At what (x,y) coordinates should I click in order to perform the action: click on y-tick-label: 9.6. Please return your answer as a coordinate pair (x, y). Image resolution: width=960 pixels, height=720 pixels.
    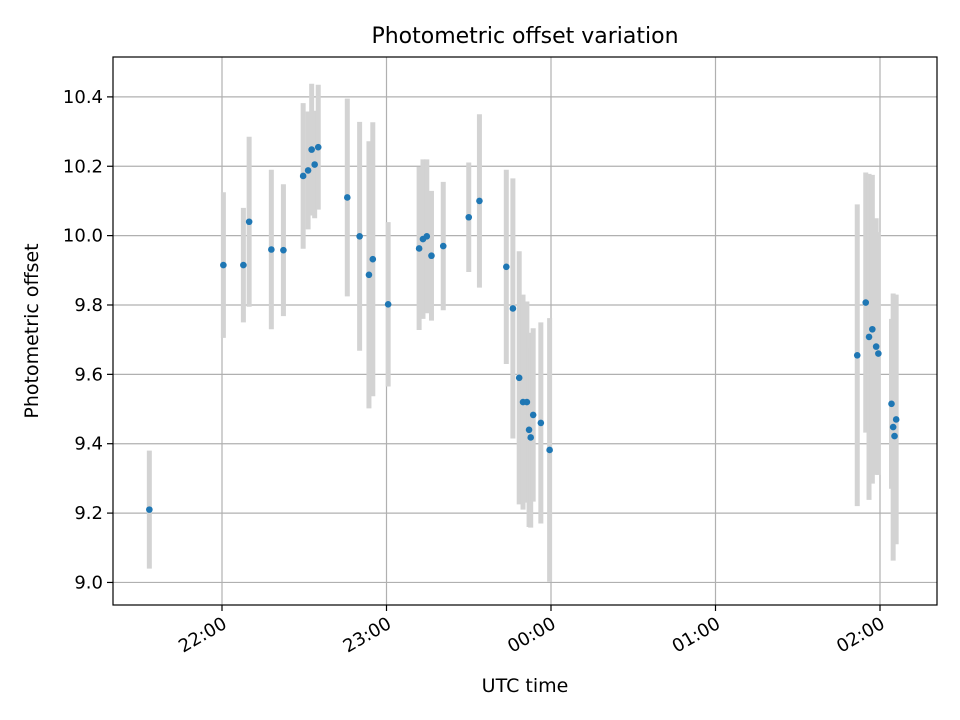
    Looking at the image, I should click on (88, 374).